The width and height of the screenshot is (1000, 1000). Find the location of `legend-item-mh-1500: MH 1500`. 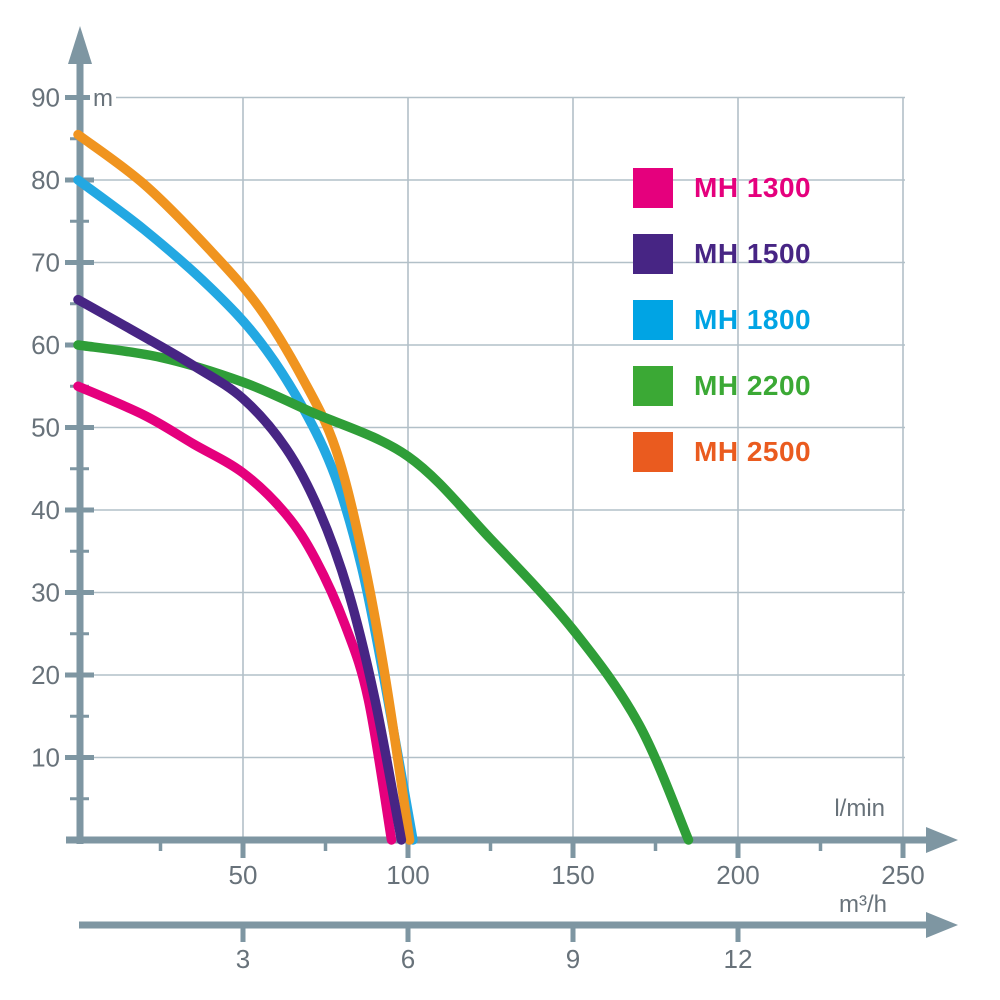

legend-item-mh-1500: MH 1500 is located at coordinates (722, 254).